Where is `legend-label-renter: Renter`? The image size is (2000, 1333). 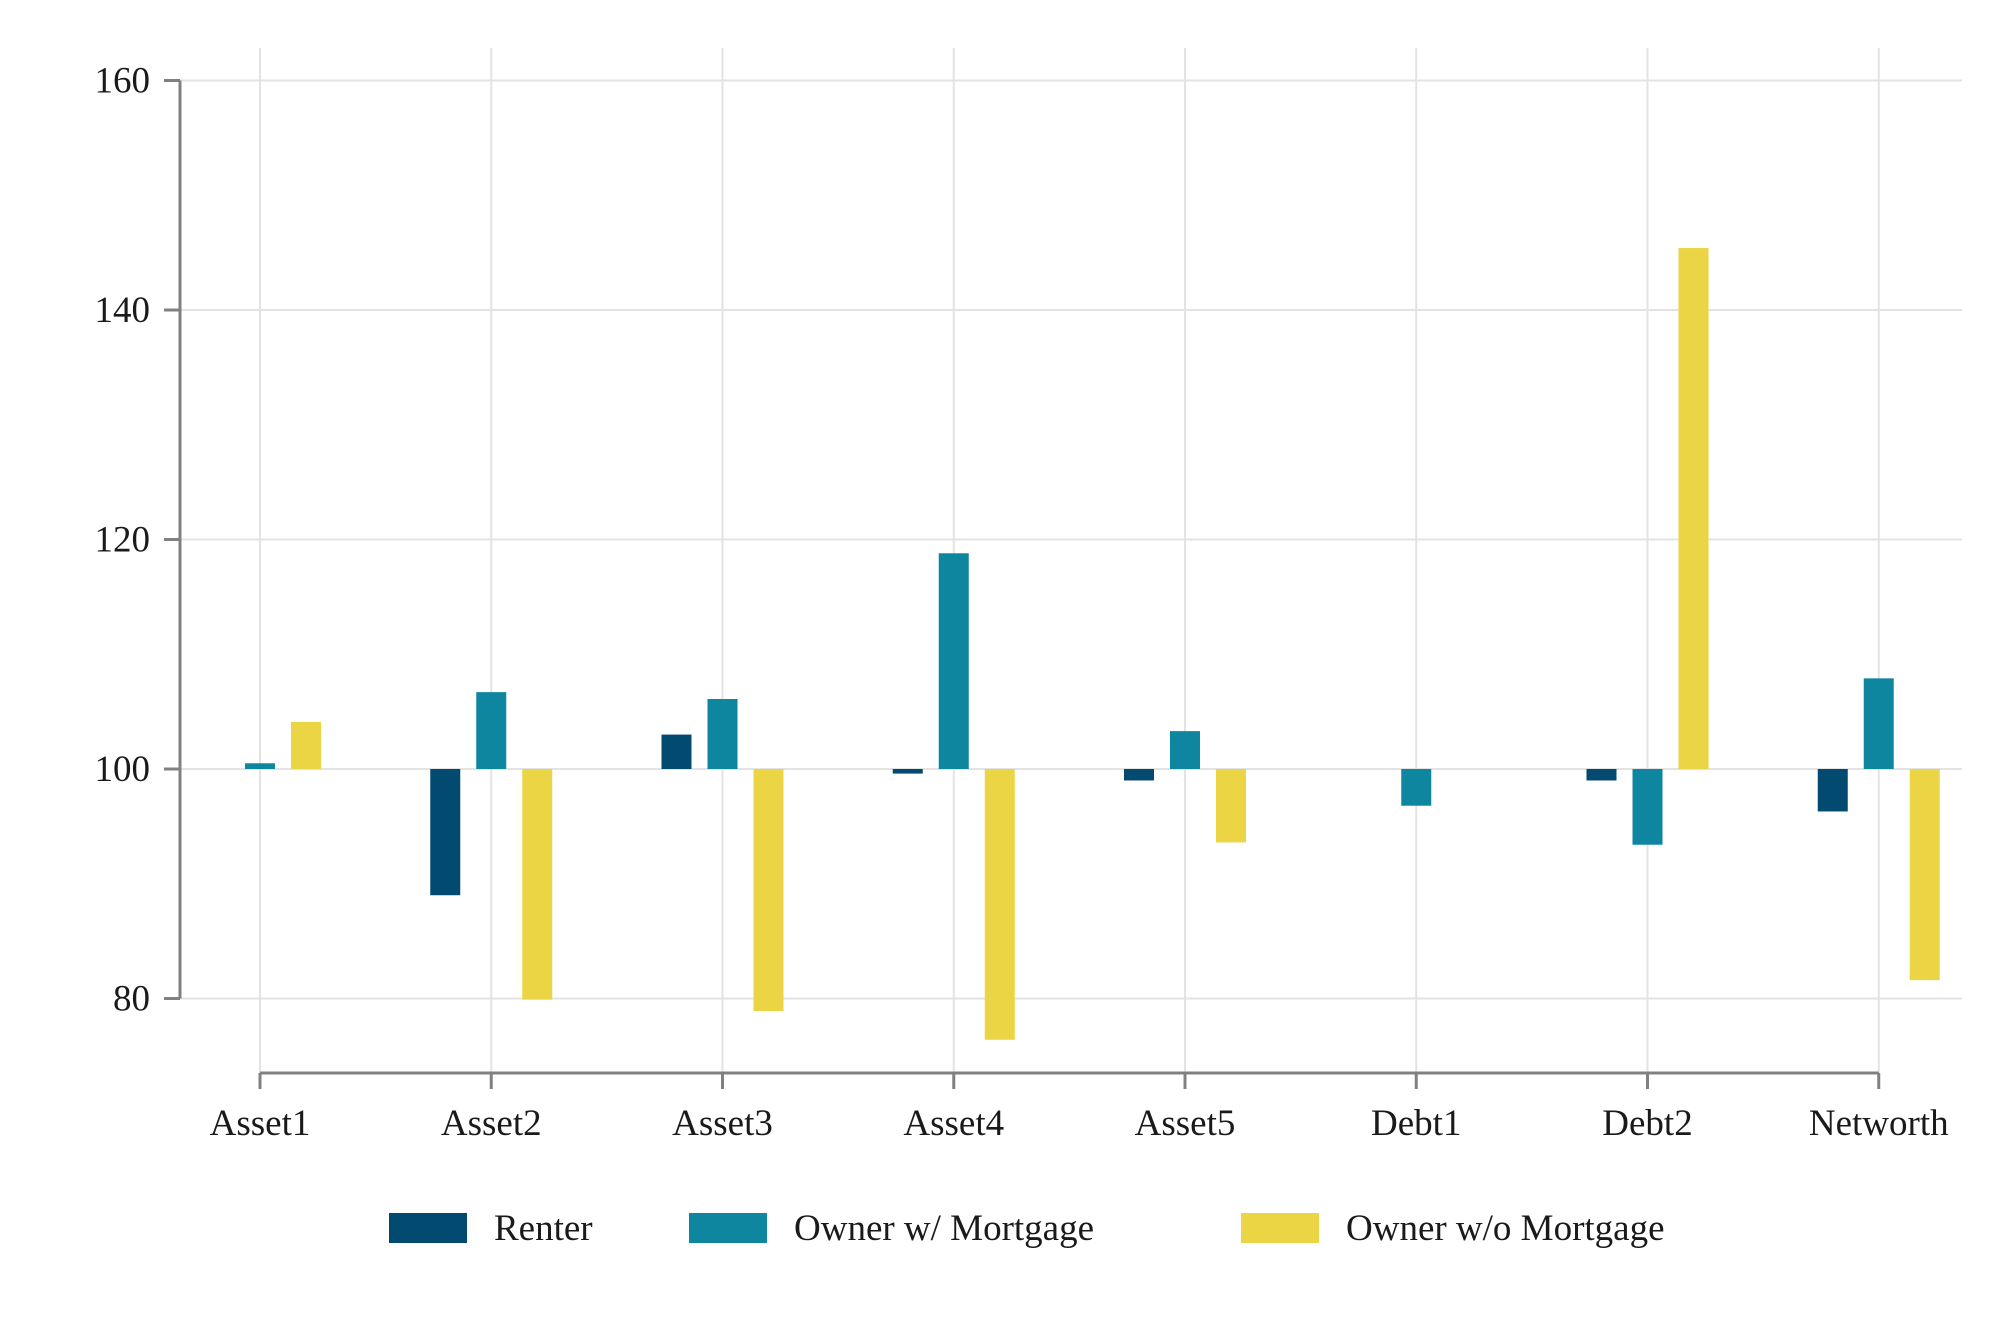
legend-label-renter: Renter is located at coordinates (543, 1228).